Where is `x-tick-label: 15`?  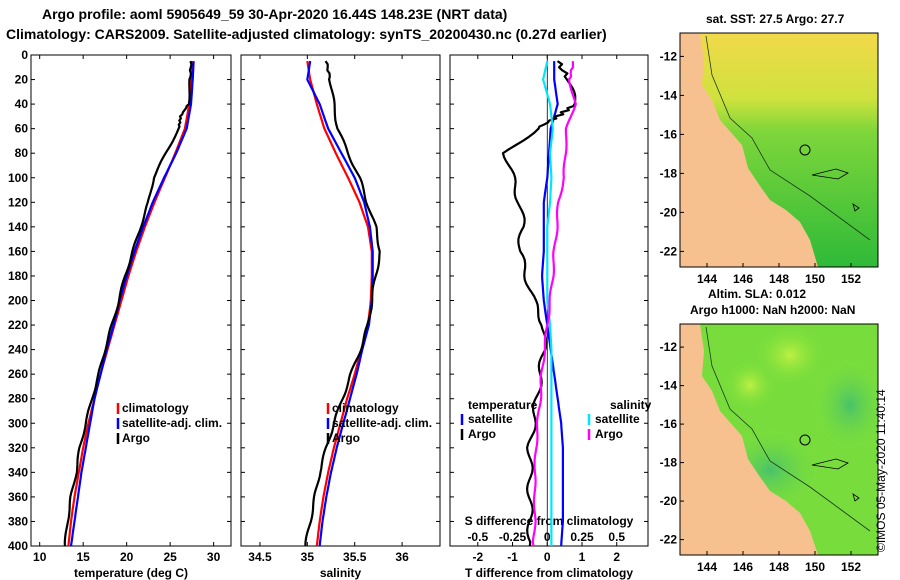
x-tick-label: 15 is located at coordinates (83, 557).